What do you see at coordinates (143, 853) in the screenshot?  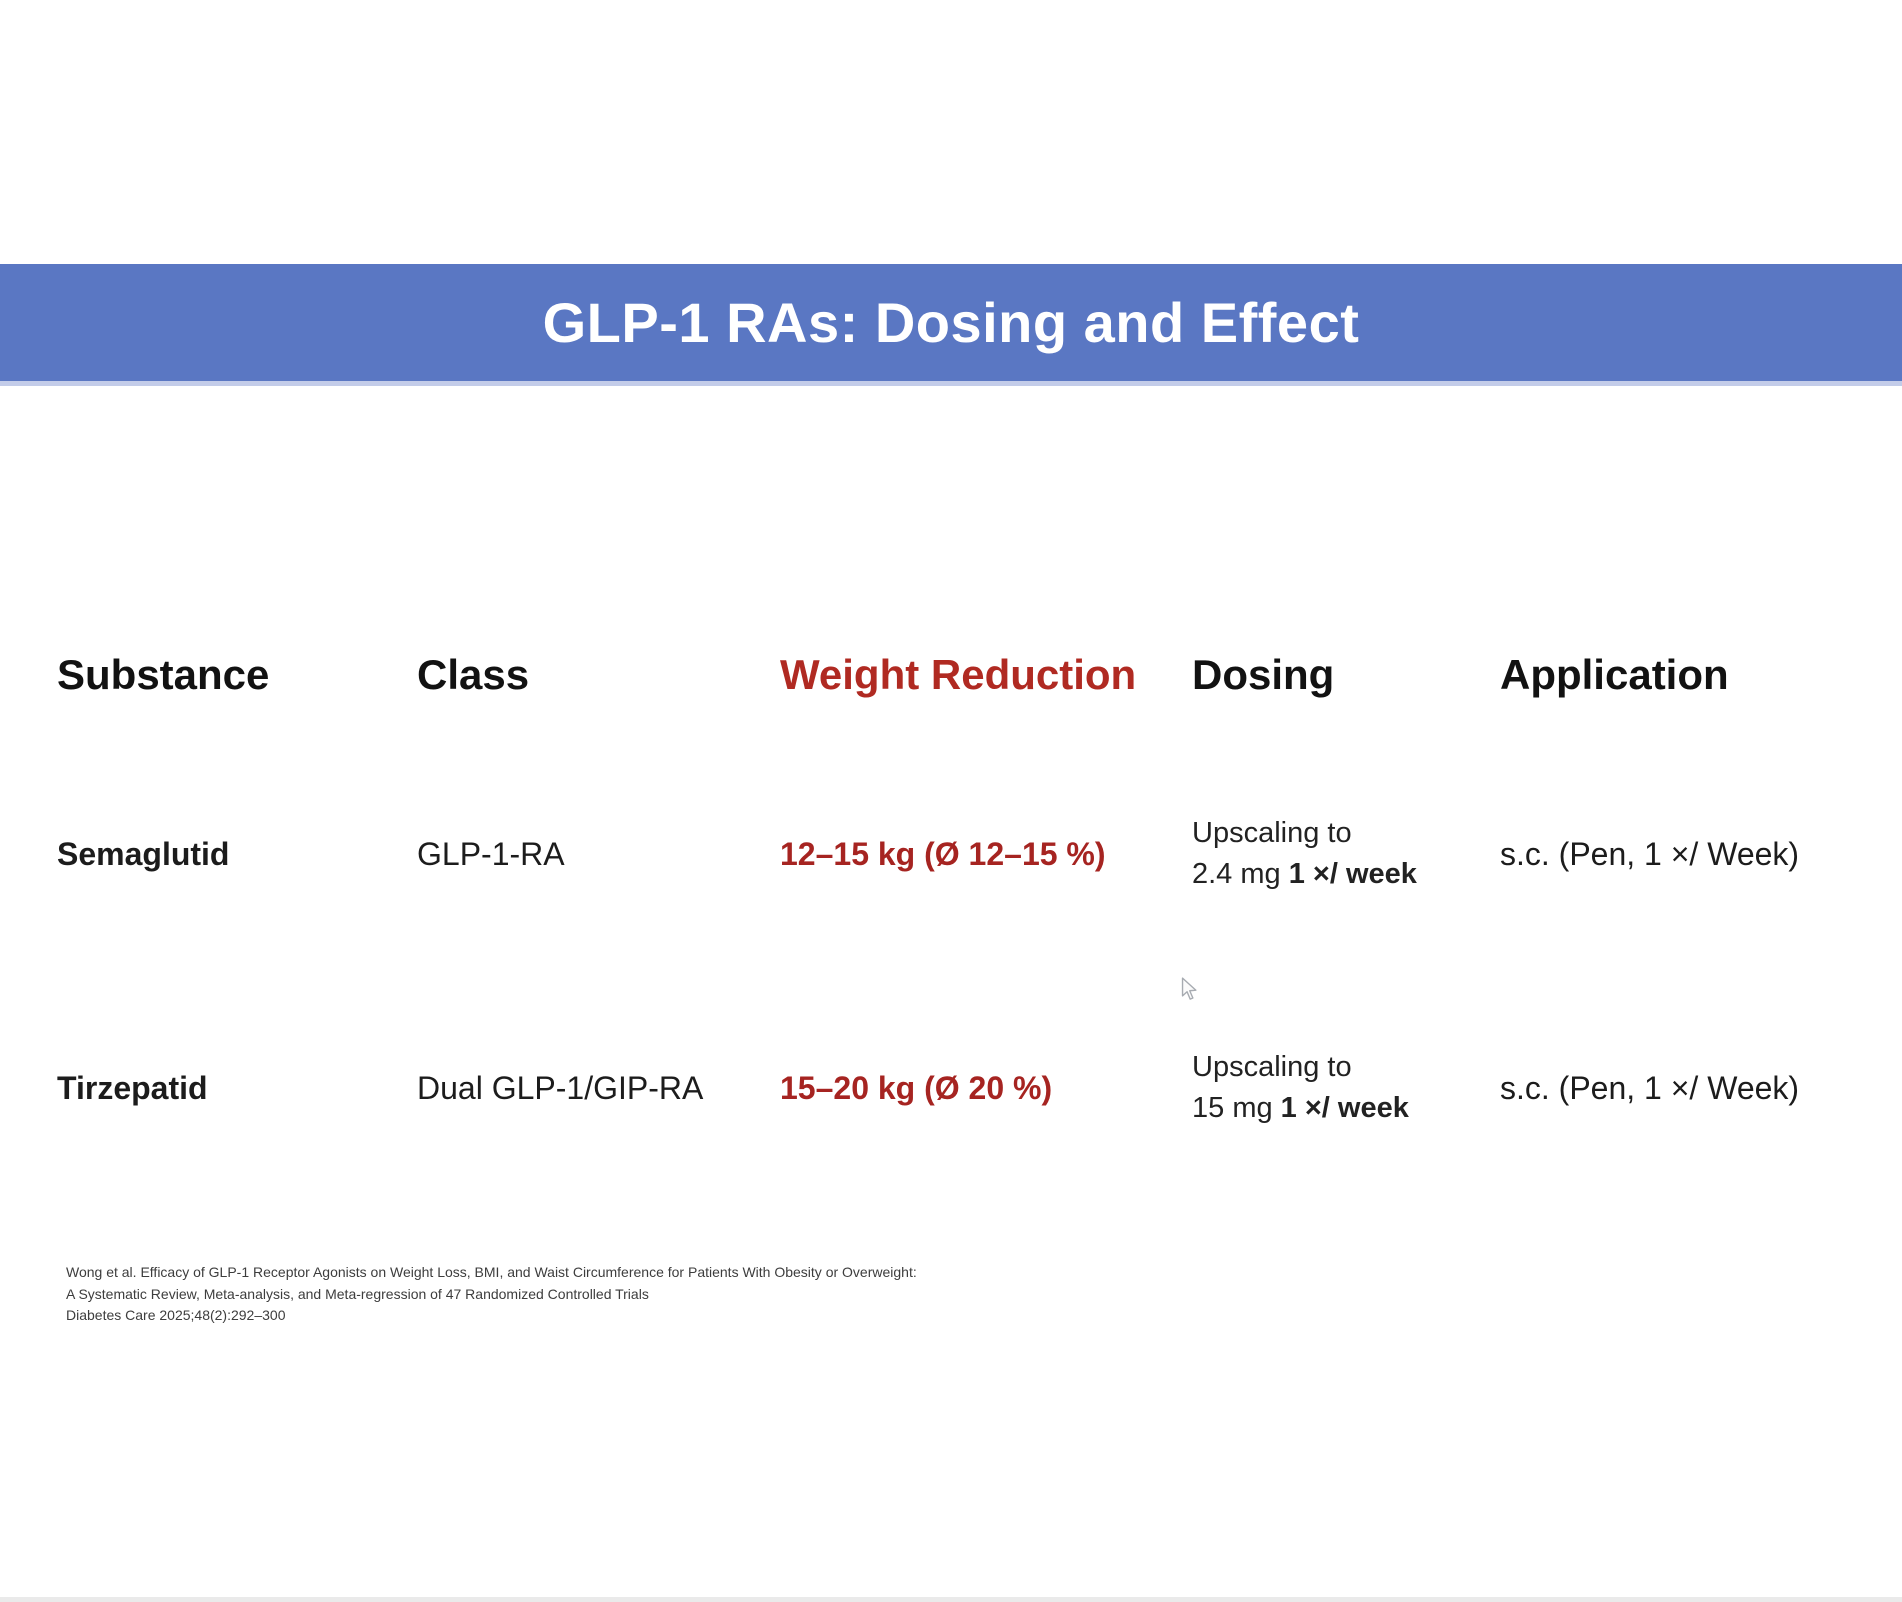 I see `substance-name: Semaglutid` at bounding box center [143, 853].